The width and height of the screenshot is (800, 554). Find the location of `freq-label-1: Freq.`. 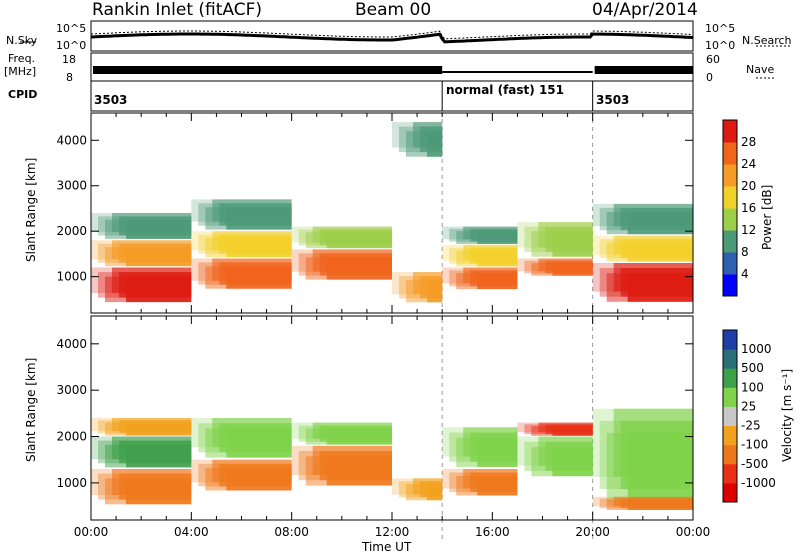

freq-label-1: Freq. is located at coordinates (22, 58).